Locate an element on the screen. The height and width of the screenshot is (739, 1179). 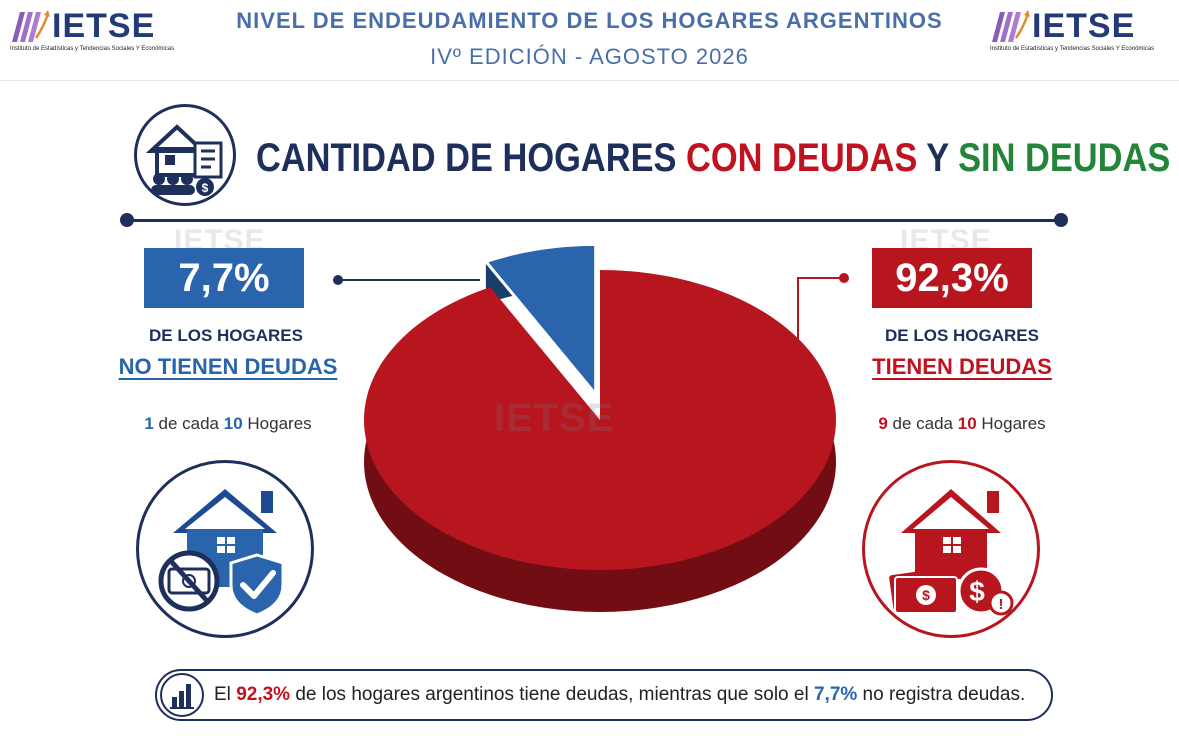
with-debt-label-line2: TIENEN DEUDAS is located at coordinates (962, 366).